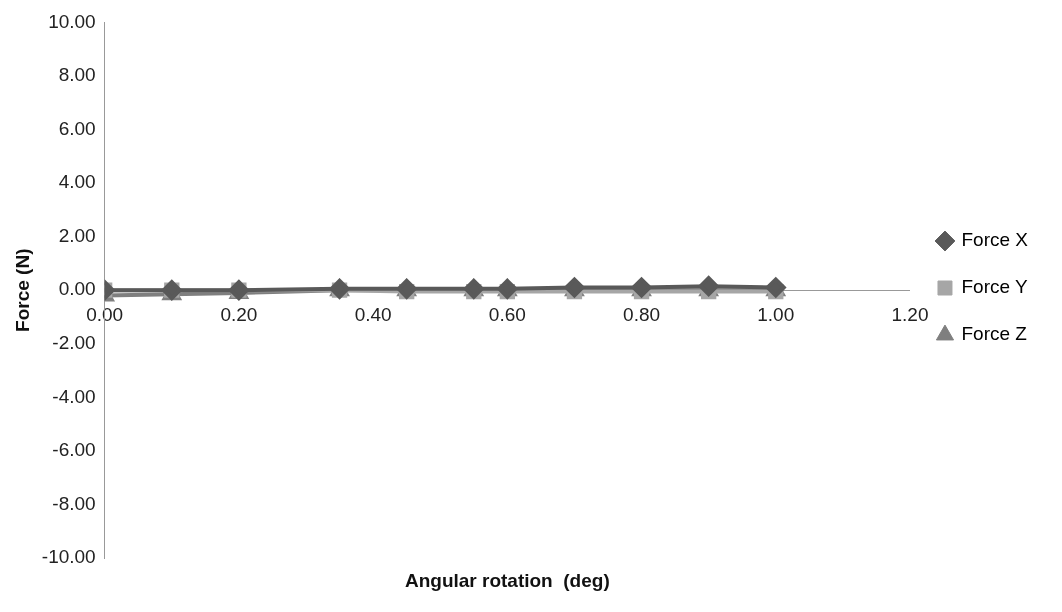  Describe the element at coordinates (507, 314) in the screenshot. I see `x-tick-label: 0.60` at that location.